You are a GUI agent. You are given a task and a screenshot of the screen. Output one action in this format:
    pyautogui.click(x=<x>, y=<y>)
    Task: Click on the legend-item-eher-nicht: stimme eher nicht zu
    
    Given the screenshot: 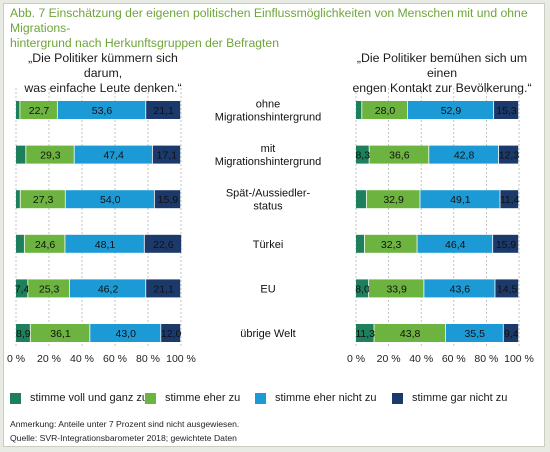 What is the action you would take?
    pyautogui.click(x=315, y=398)
    